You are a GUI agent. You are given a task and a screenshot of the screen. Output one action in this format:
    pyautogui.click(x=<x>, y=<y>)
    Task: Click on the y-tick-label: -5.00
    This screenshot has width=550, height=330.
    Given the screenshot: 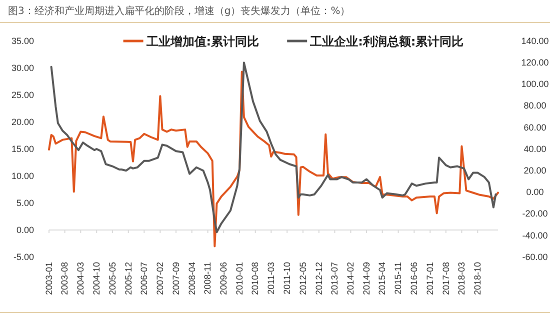 What is the action you would take?
    pyautogui.click(x=23, y=257)
    